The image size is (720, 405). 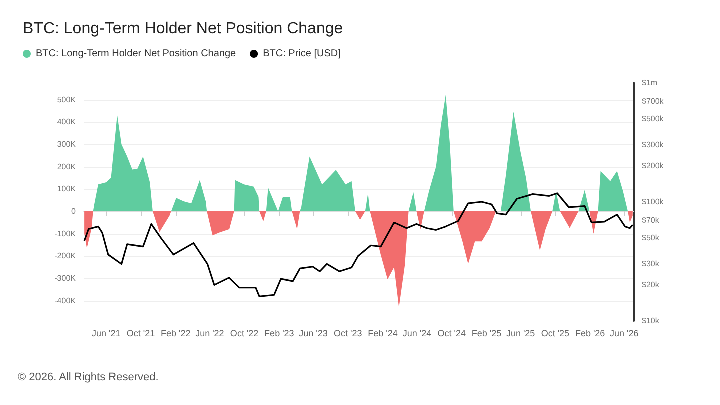 I want to click on y2-tick-label: $1m, so click(x=650, y=83).